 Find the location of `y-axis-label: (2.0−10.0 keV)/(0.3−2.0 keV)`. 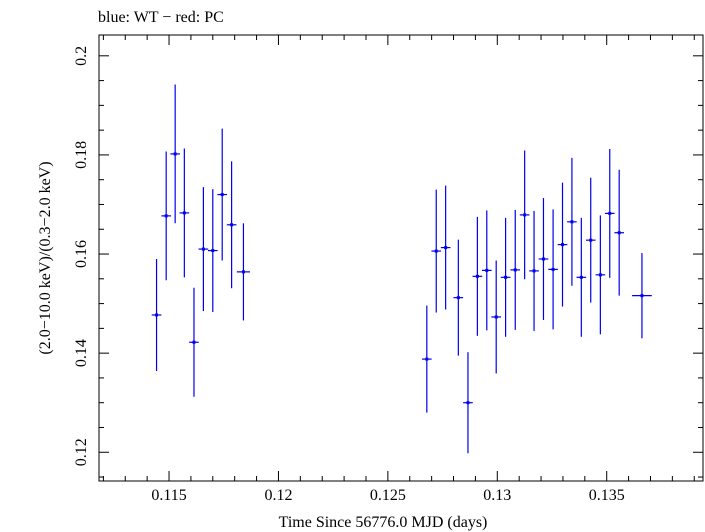

y-axis-label: (2.0−10.0 keV)/(0.3−2.0 keV) is located at coordinates (45, 257).